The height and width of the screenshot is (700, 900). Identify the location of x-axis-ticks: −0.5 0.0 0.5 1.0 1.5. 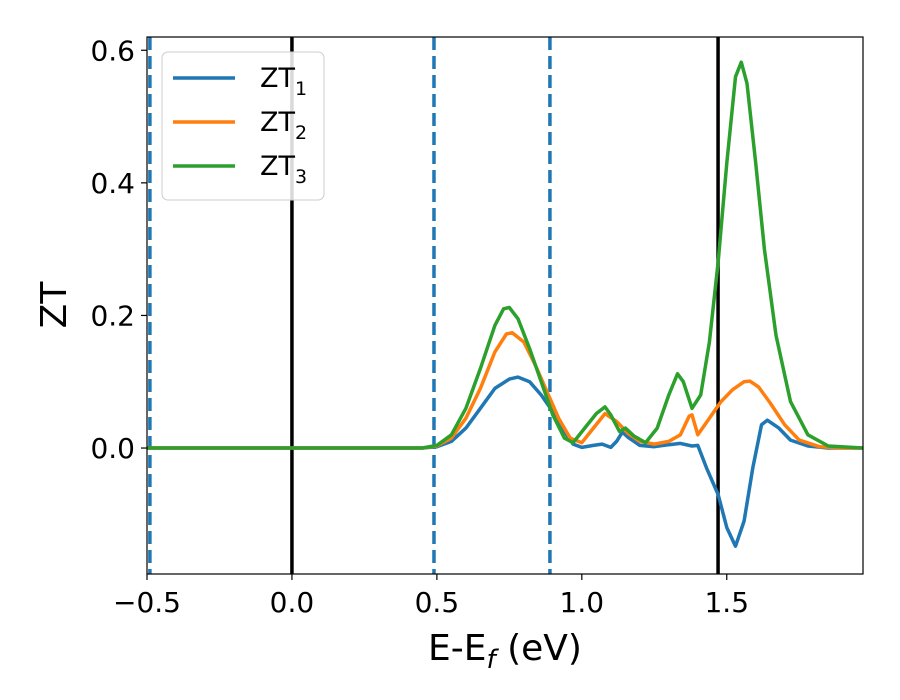
(431, 596).